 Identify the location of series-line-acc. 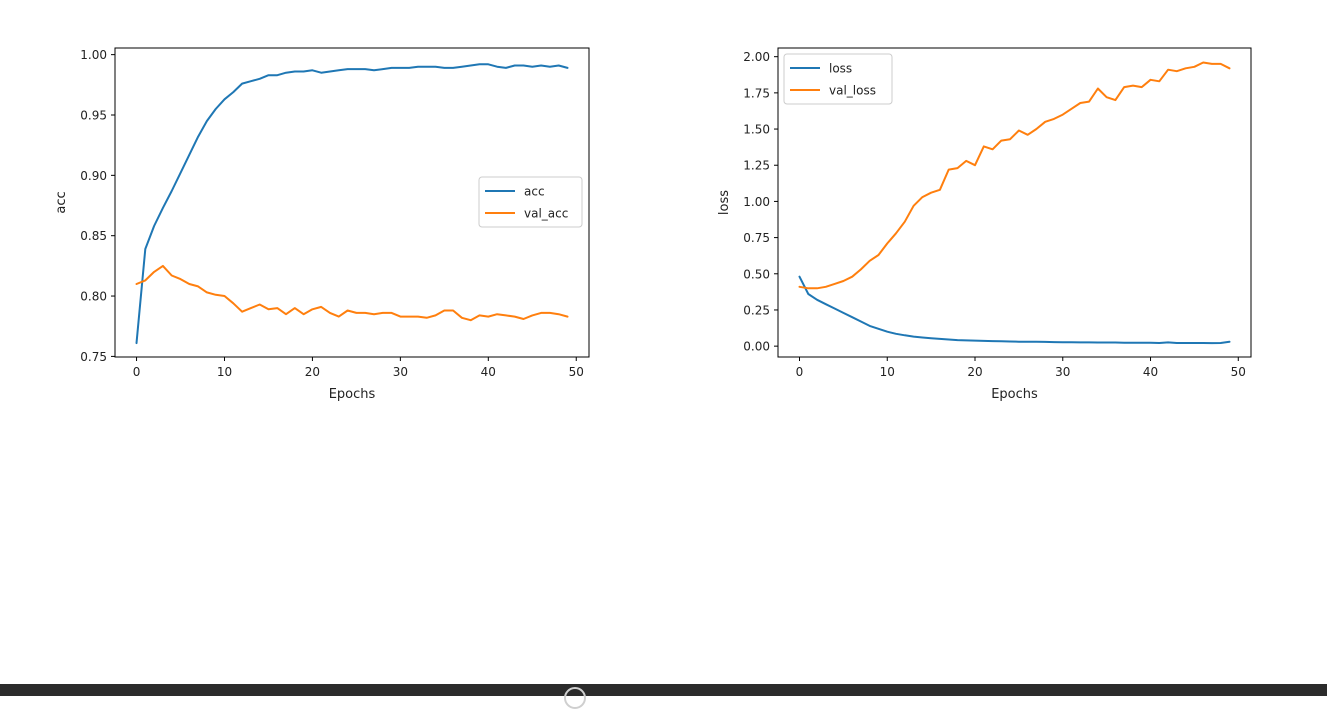
(352, 204).